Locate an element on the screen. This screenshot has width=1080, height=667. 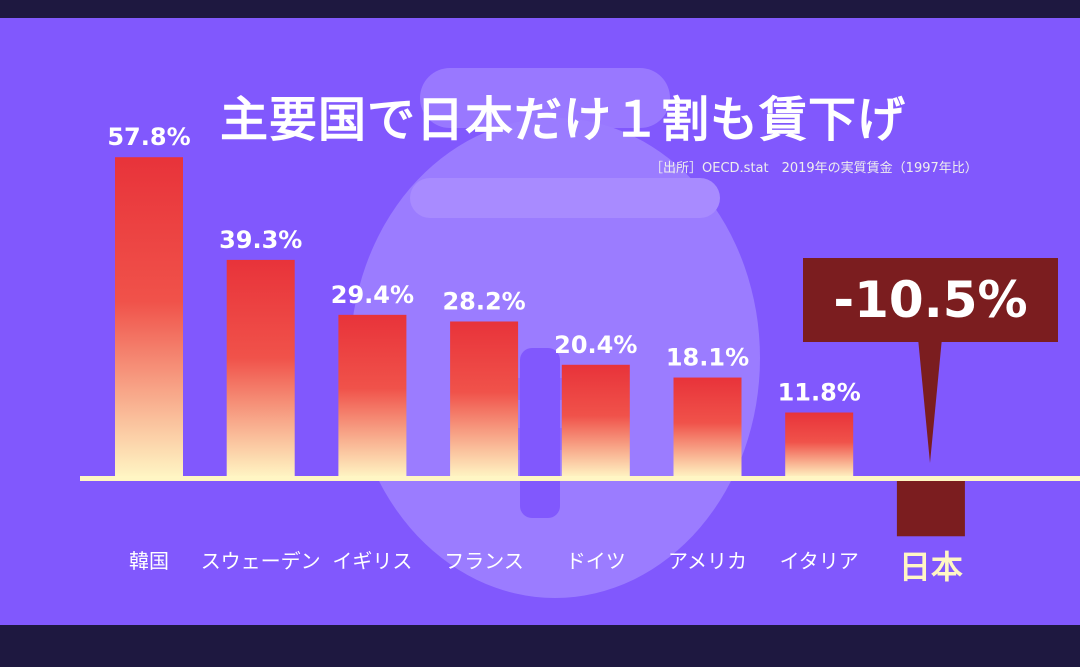
data-label: 20.4% is located at coordinates (595, 345).